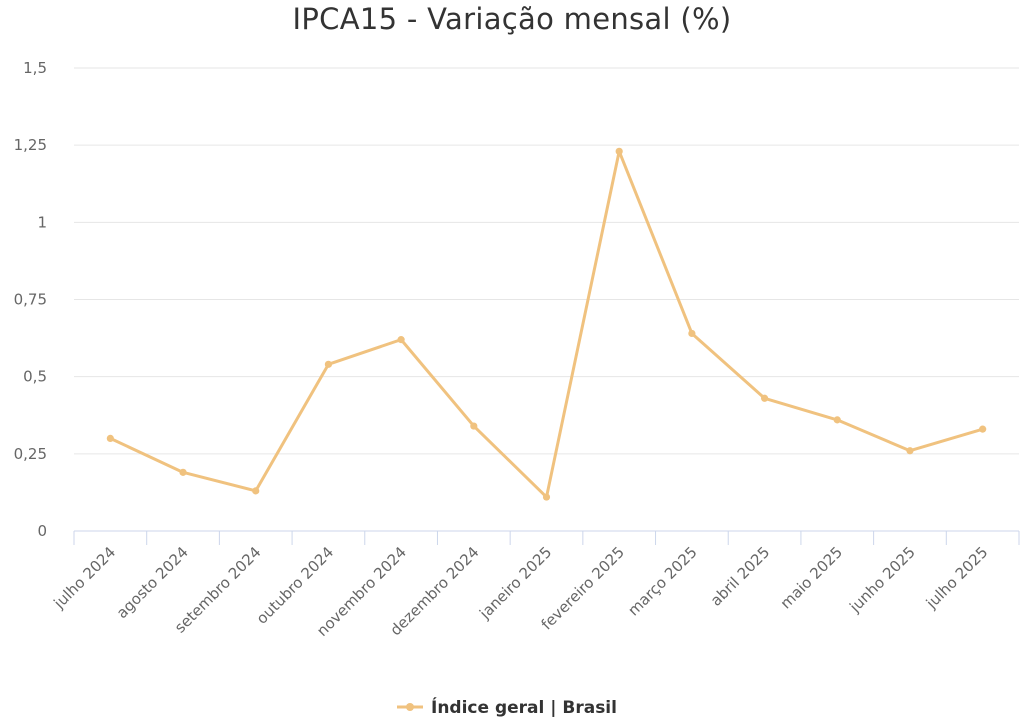 The width and height of the screenshot is (1024, 721). Describe the element at coordinates (35, 68) in the screenshot. I see `y-tick-label: 1,5` at that location.